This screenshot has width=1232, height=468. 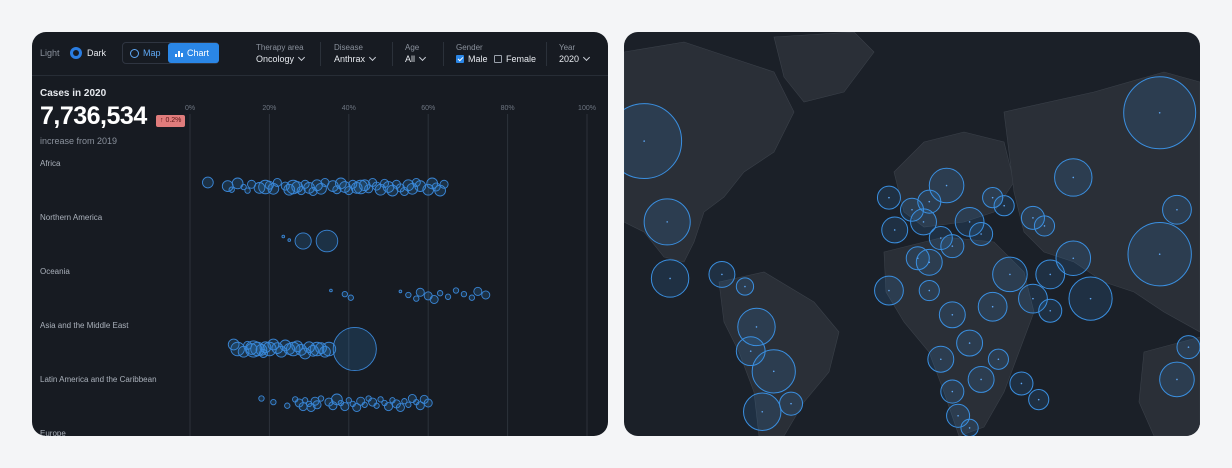 I want to click on theme-dark-label: Dark, so click(x=97, y=53).